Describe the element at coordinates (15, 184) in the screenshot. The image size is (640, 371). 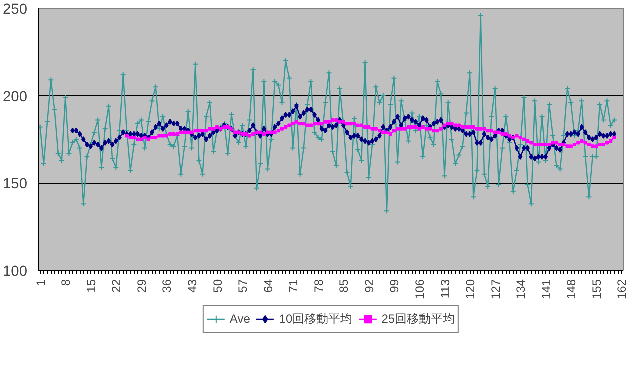
I see `y-tick-label: 150` at that location.